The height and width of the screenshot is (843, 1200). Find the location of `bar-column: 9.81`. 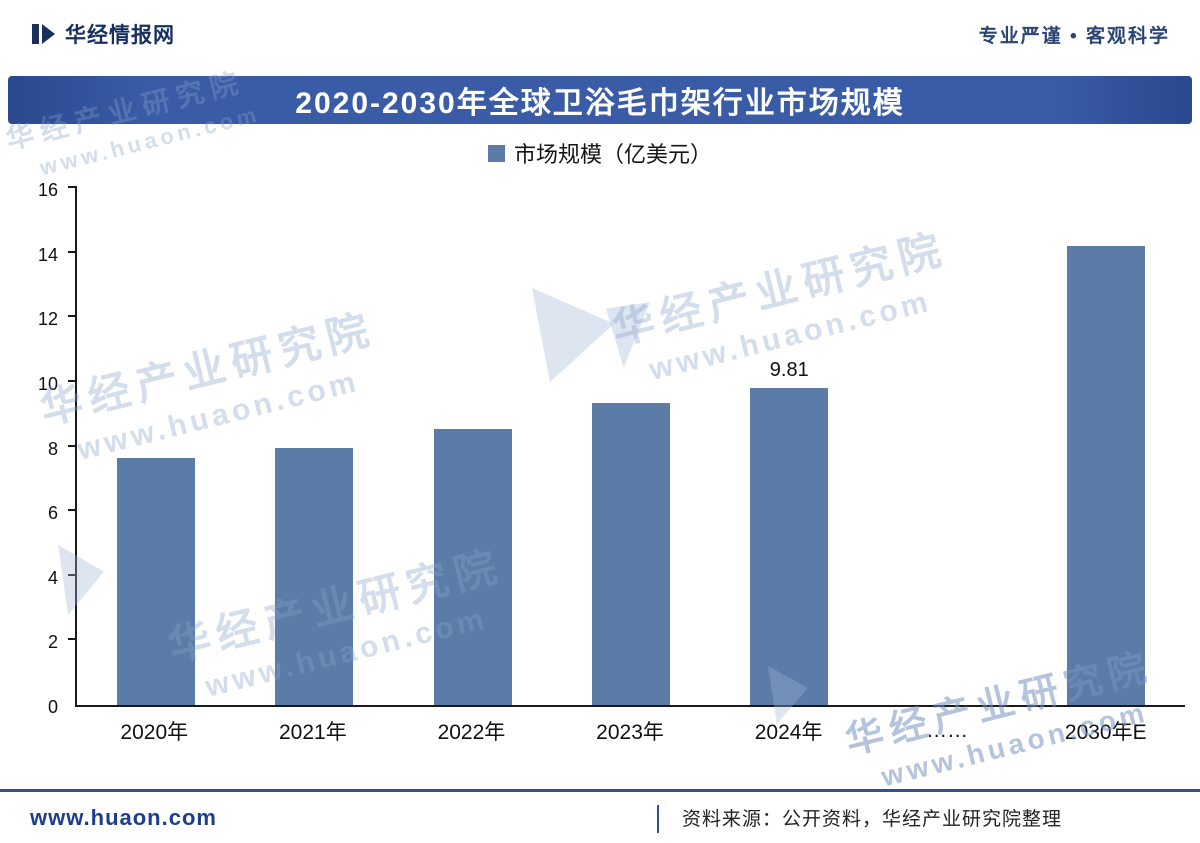

bar-column: 9.81 is located at coordinates (789, 446).